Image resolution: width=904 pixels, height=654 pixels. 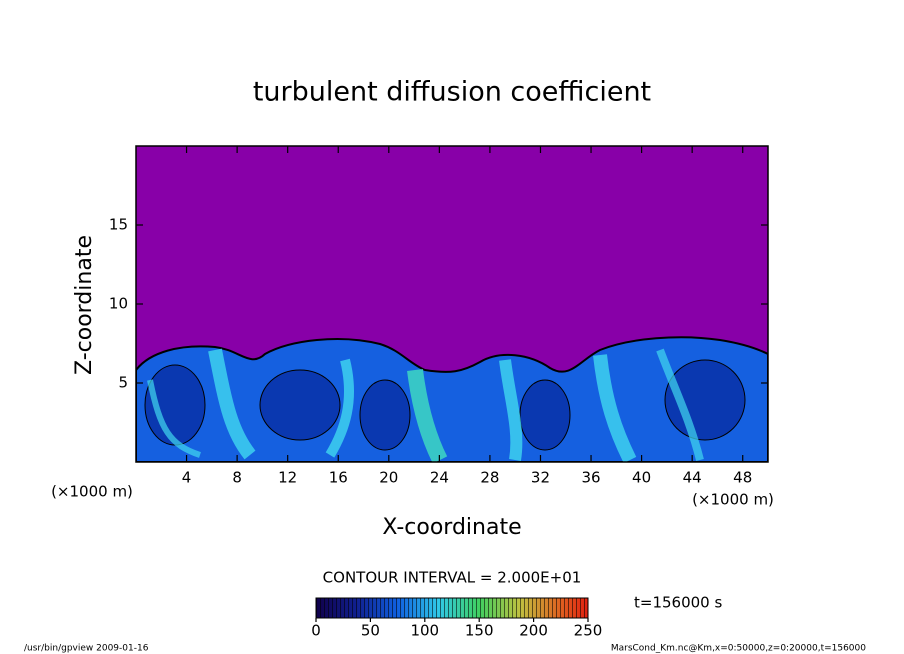 What do you see at coordinates (489, 478) in the screenshot?
I see `x-tick-label: 28` at bounding box center [489, 478].